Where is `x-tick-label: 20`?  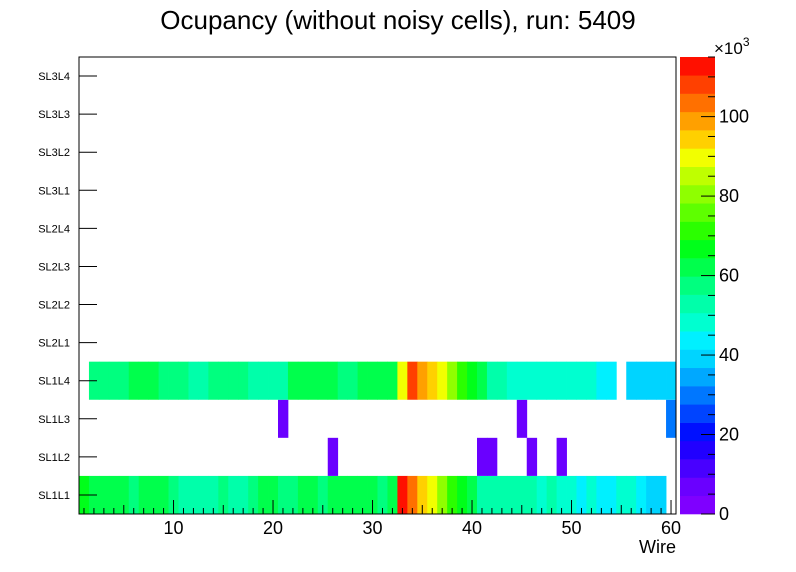 x-tick-label: 20 is located at coordinates (273, 528).